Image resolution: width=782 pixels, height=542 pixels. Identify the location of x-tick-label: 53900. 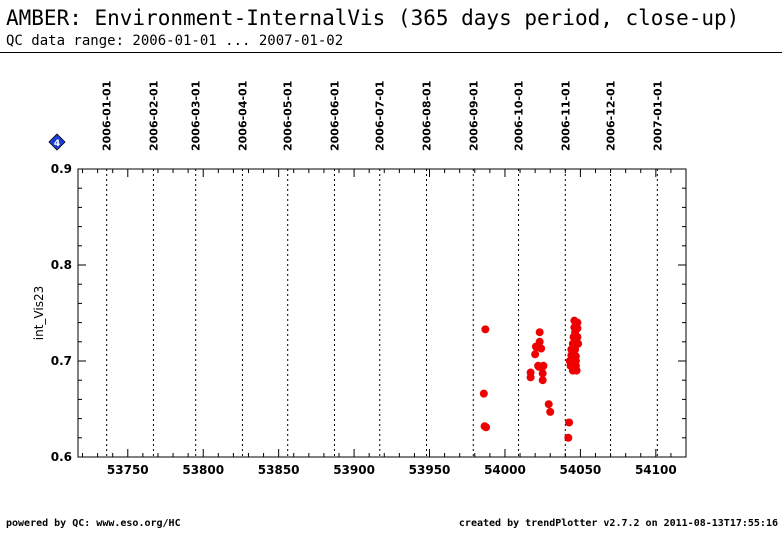
(354, 470).